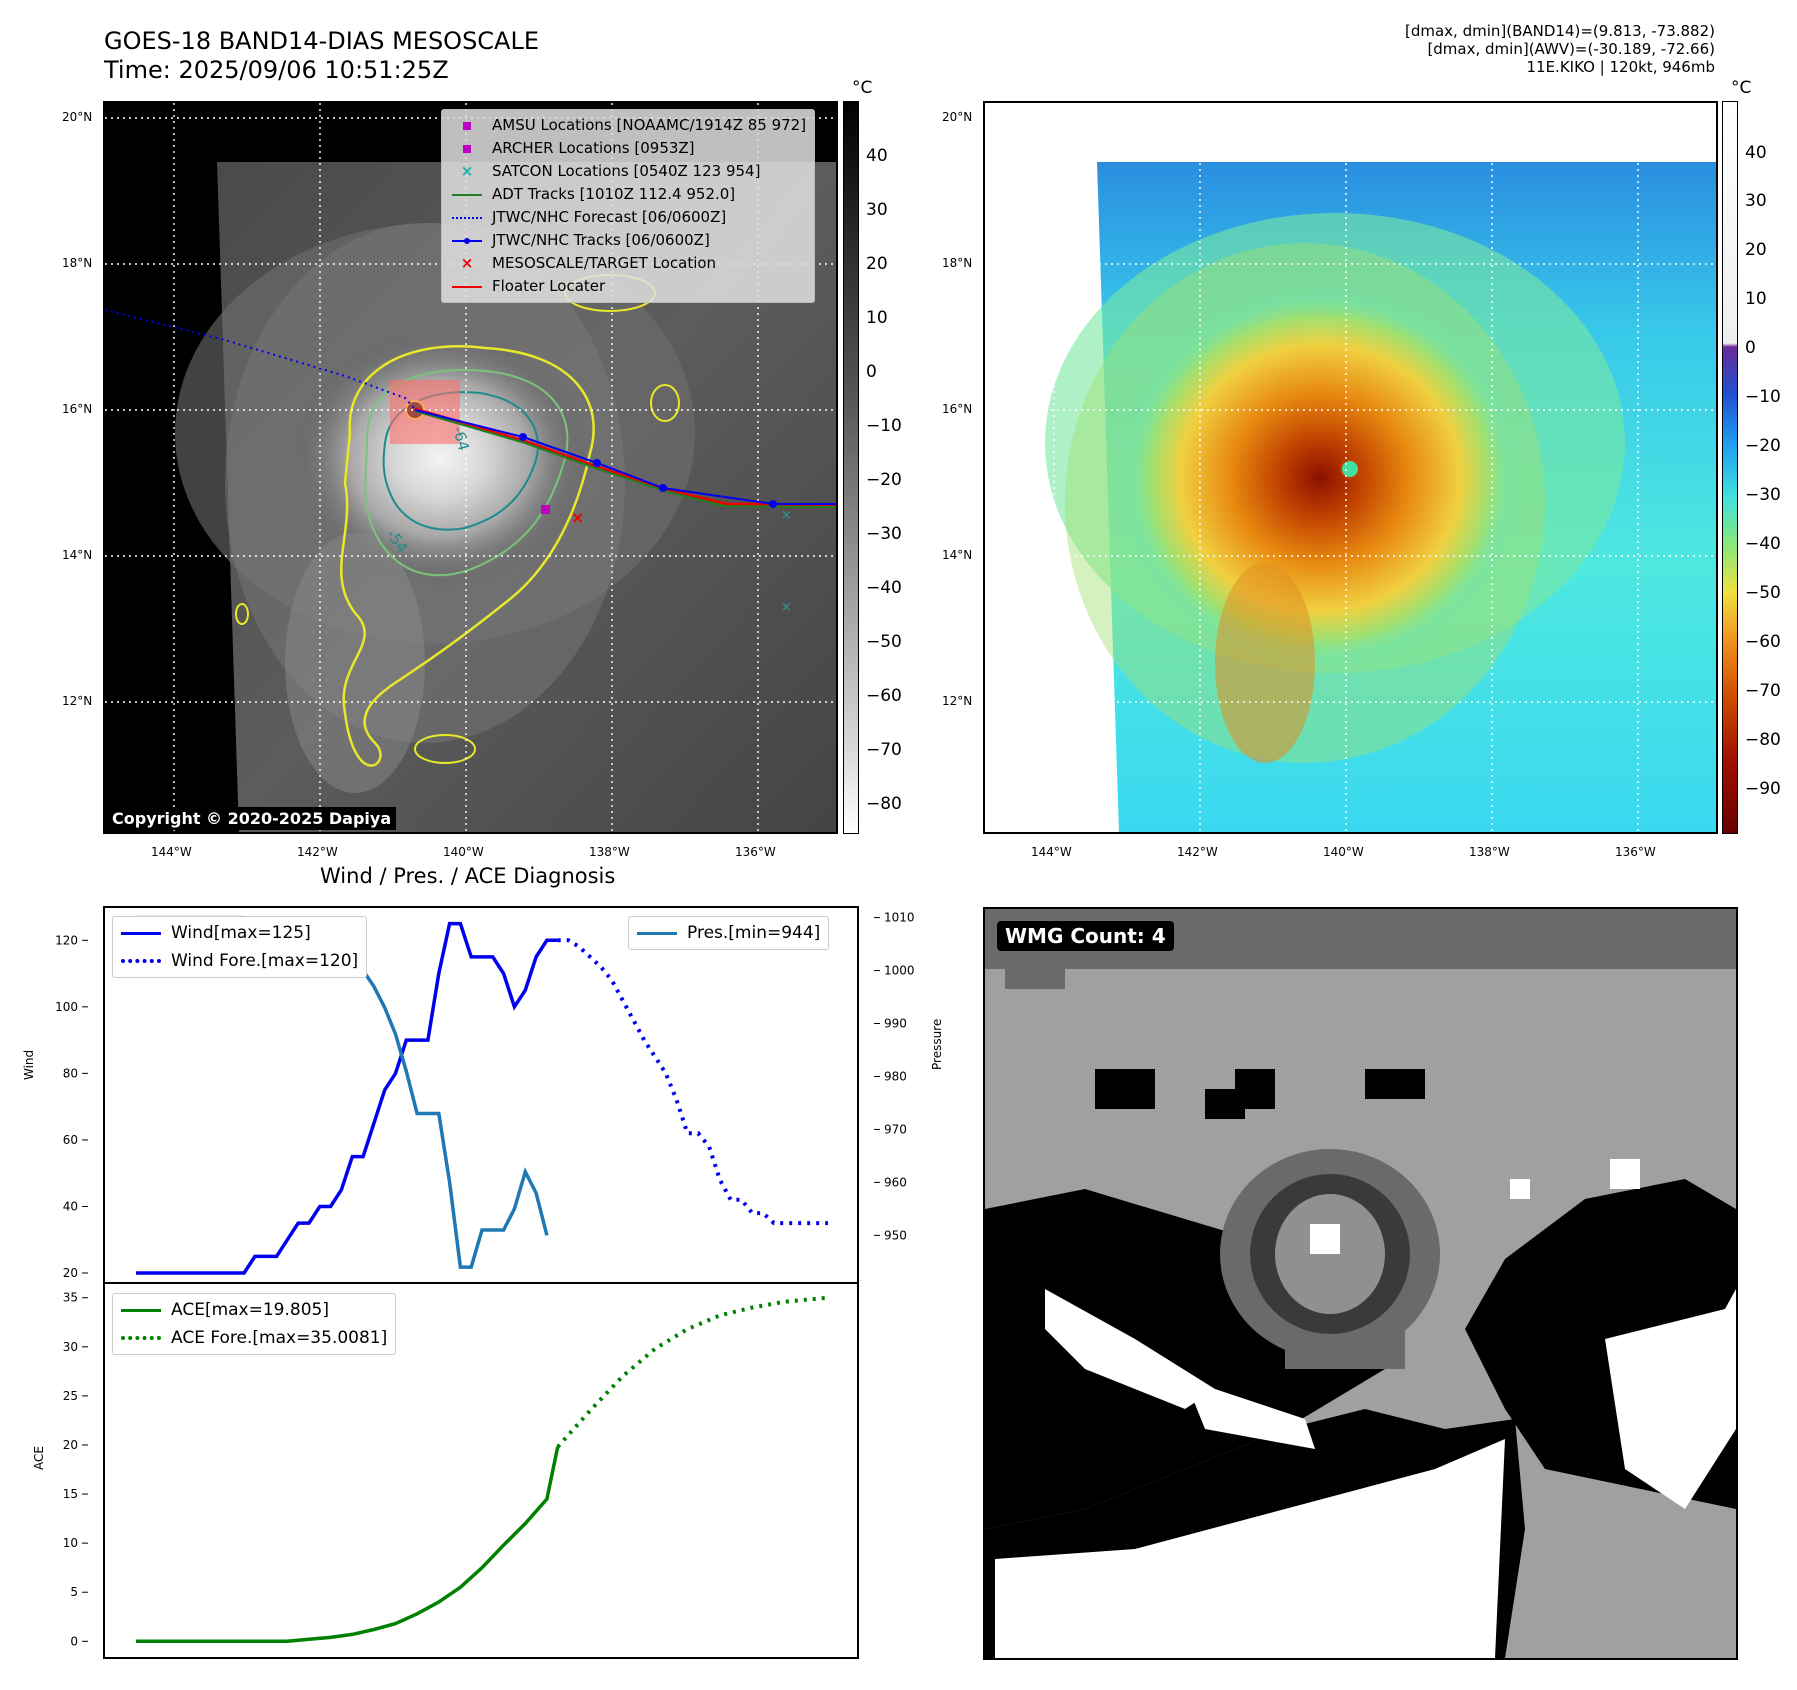  Describe the element at coordinates (1763, 544) in the screenshot. I see `awv-colorbar-tick: −40` at that location.